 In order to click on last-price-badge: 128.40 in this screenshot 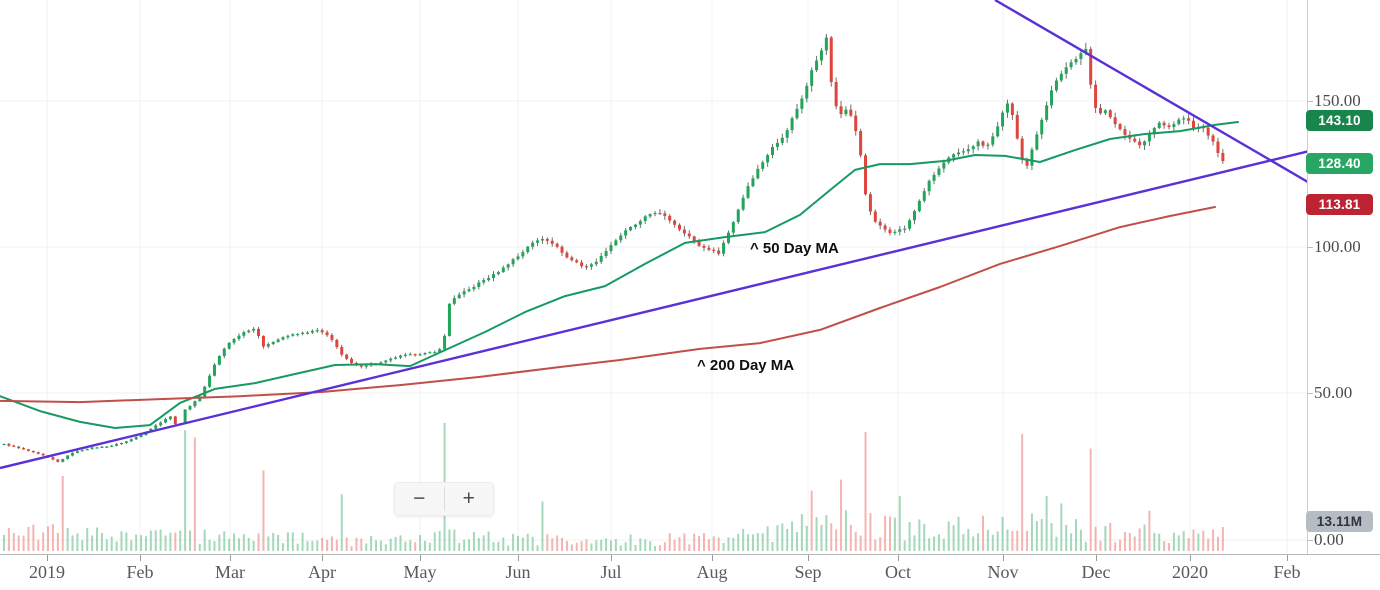, I will do `click(1339, 163)`.